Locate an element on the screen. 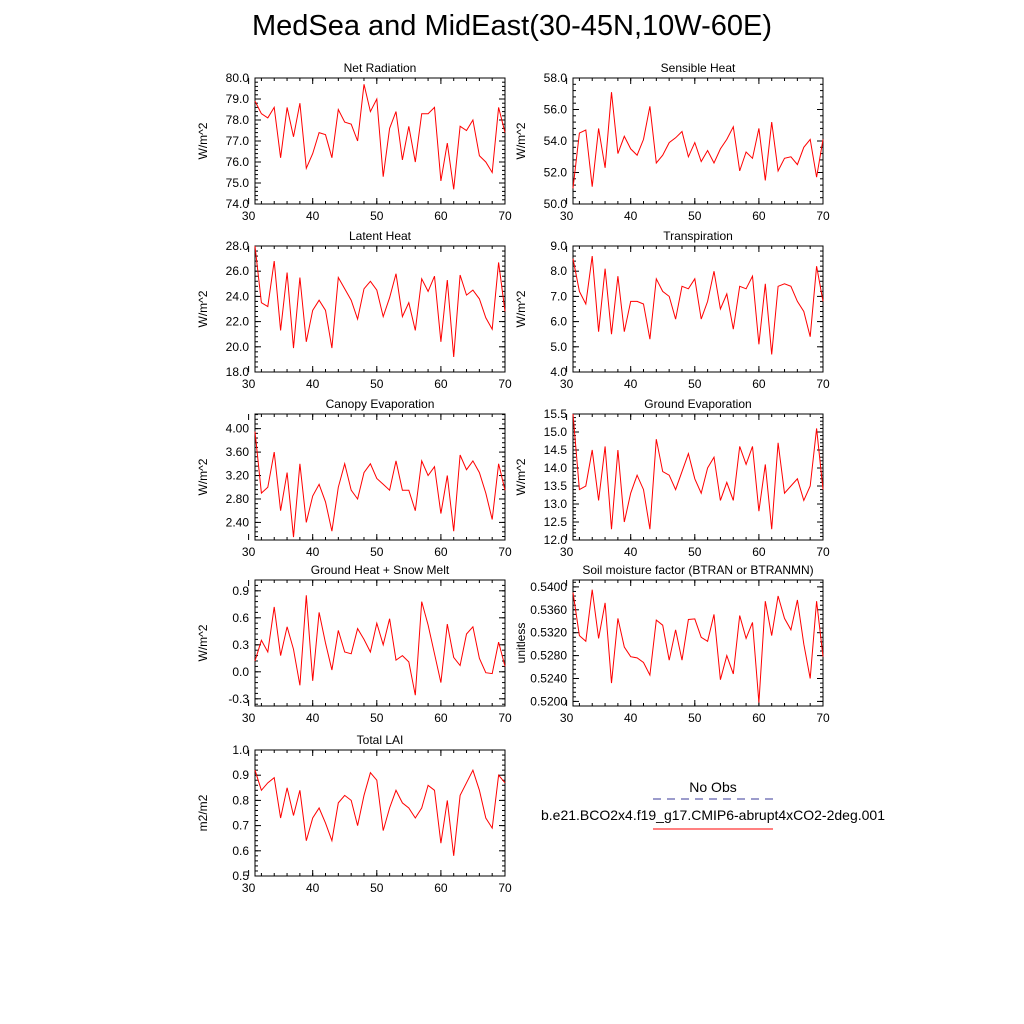 The image size is (1024, 1024). y-tick-label: 15.0 is located at coordinates (556, 432).